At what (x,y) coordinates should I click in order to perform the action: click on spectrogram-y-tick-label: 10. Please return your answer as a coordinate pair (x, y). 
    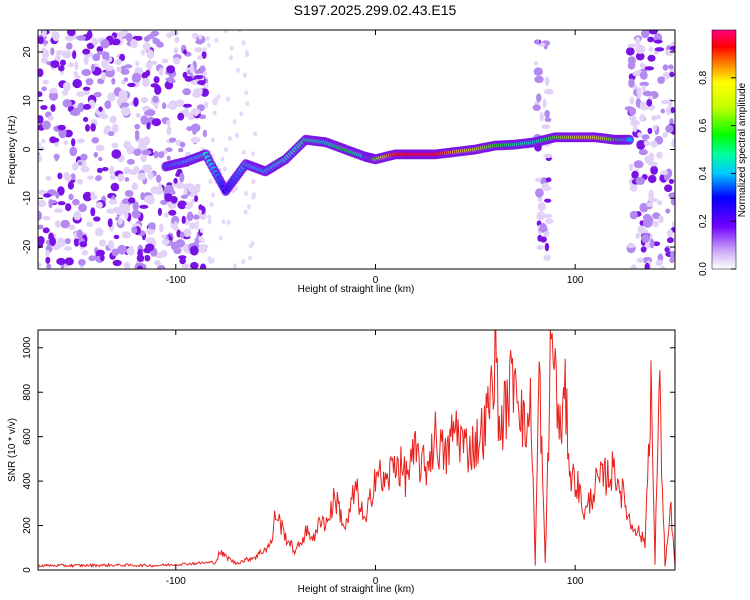
    Looking at the image, I should click on (27, 101).